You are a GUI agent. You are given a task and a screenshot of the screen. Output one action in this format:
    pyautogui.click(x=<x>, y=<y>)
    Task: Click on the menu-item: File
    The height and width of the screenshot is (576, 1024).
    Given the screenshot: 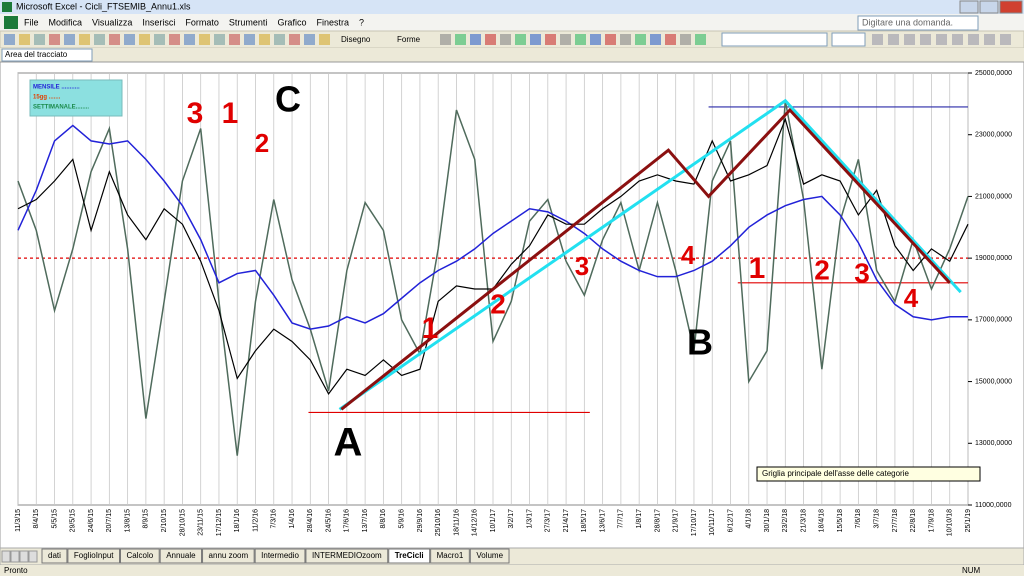 What is the action you would take?
    pyautogui.click(x=31, y=22)
    